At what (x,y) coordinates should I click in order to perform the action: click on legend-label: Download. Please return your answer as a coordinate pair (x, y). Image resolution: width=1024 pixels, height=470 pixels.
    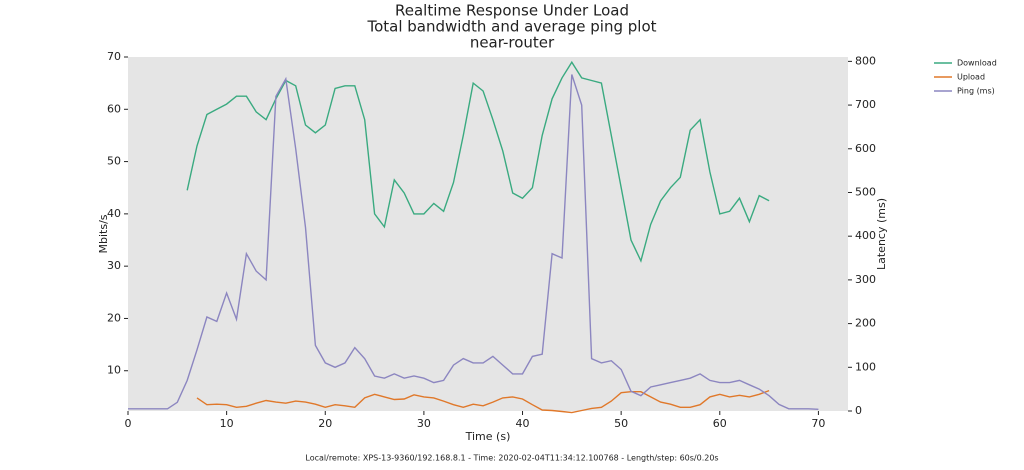
    Looking at the image, I should click on (977, 63).